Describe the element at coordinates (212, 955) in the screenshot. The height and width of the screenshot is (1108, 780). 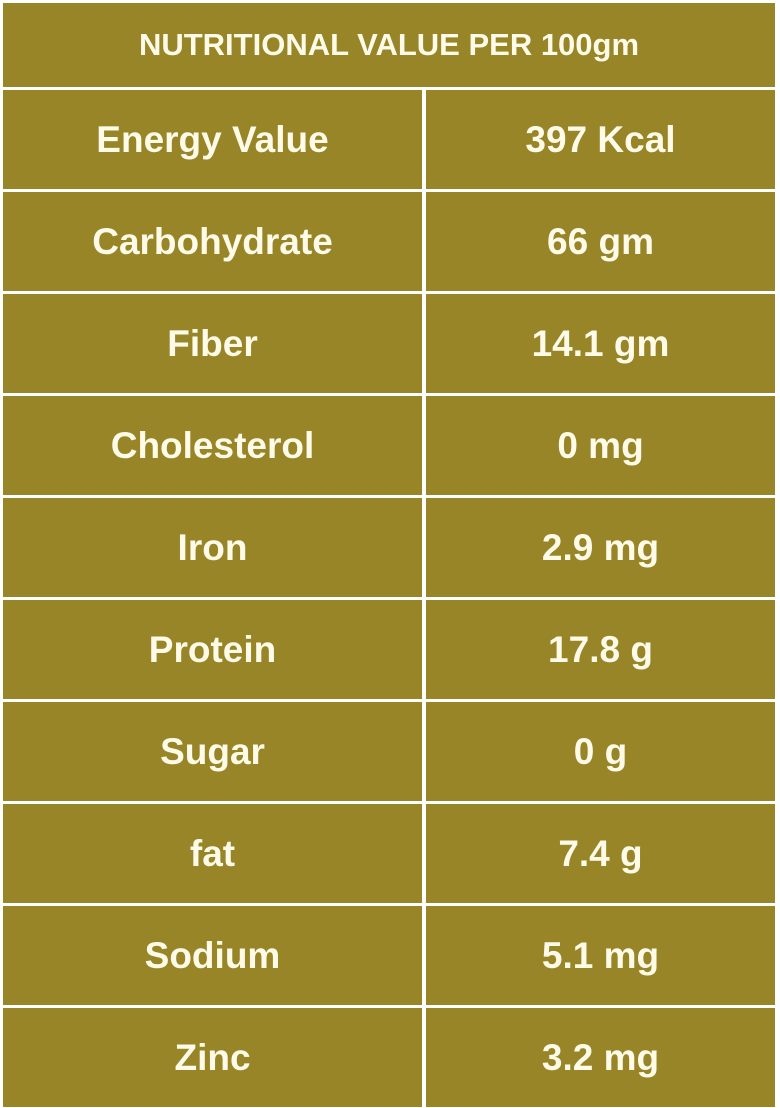
I see `nutrient-label: Sodium` at that location.